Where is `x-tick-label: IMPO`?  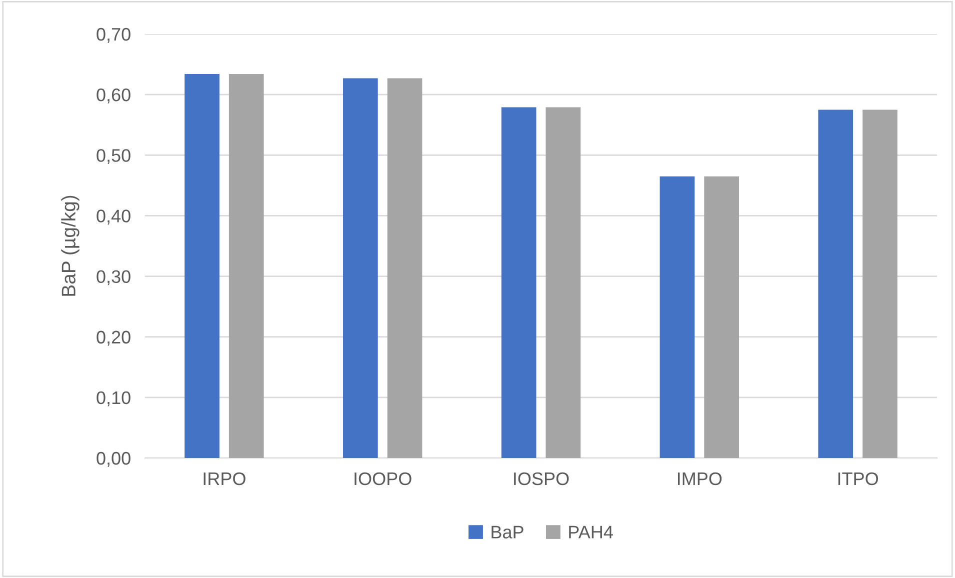
x-tick-label: IMPO is located at coordinates (700, 479).